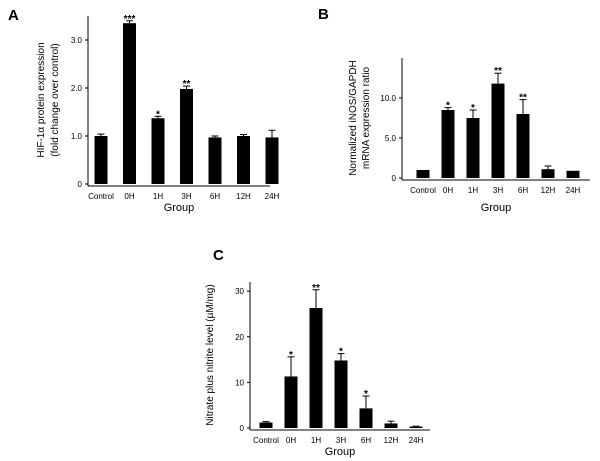 The height and width of the screenshot is (461, 600). What do you see at coordinates (353, 118) in the screenshot?
I see `y-axis-title: Normalized iNOS/GAPDH` at bounding box center [353, 118].